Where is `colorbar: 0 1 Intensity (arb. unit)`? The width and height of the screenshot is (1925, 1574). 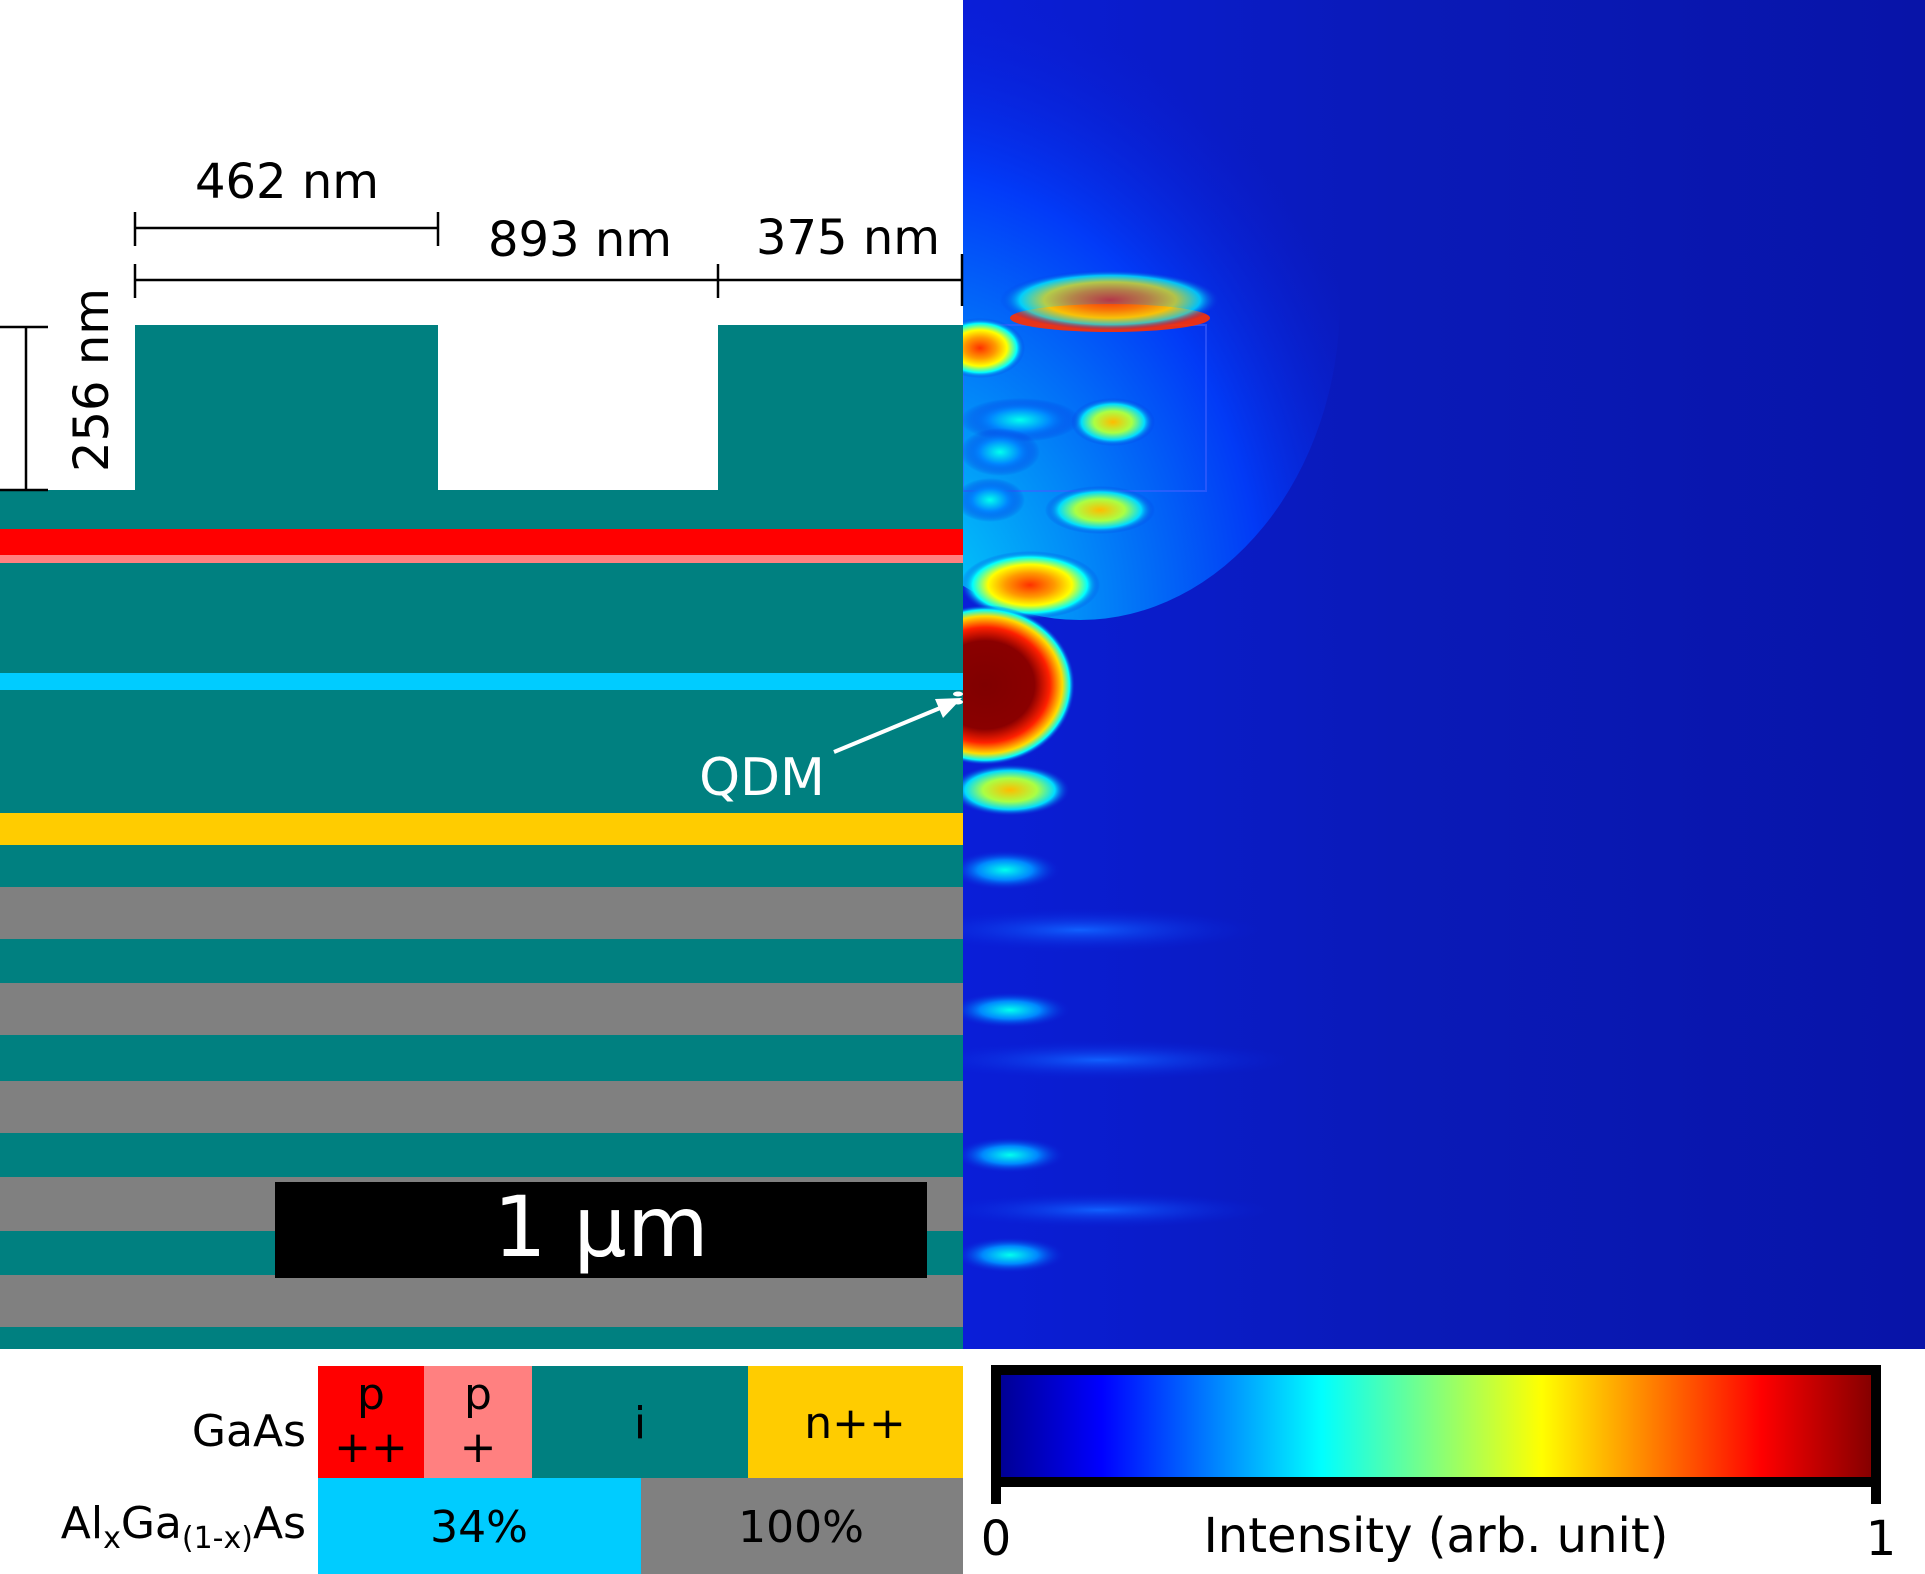
colorbar: 0 1 Intensity (arb. unit) is located at coordinates (1439, 1466).